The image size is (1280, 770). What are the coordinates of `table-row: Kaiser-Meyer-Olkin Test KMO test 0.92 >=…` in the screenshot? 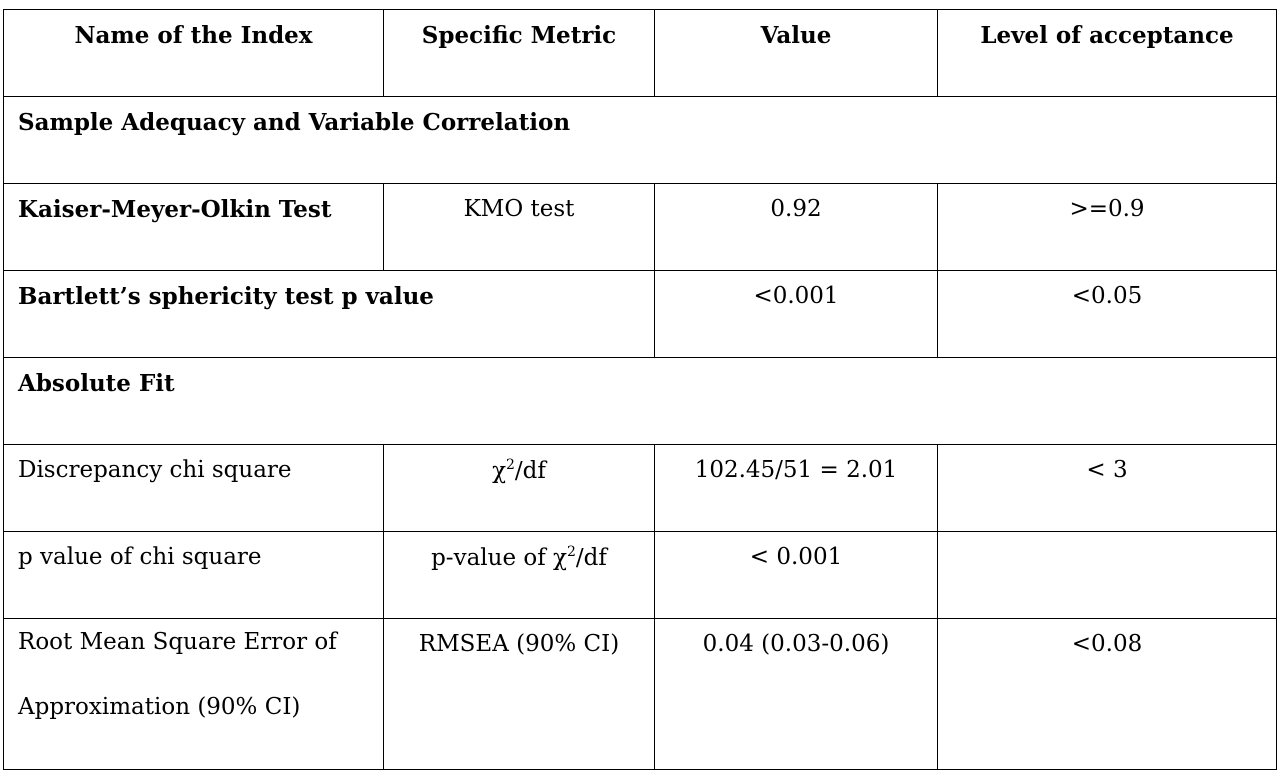 It's located at (640, 227).